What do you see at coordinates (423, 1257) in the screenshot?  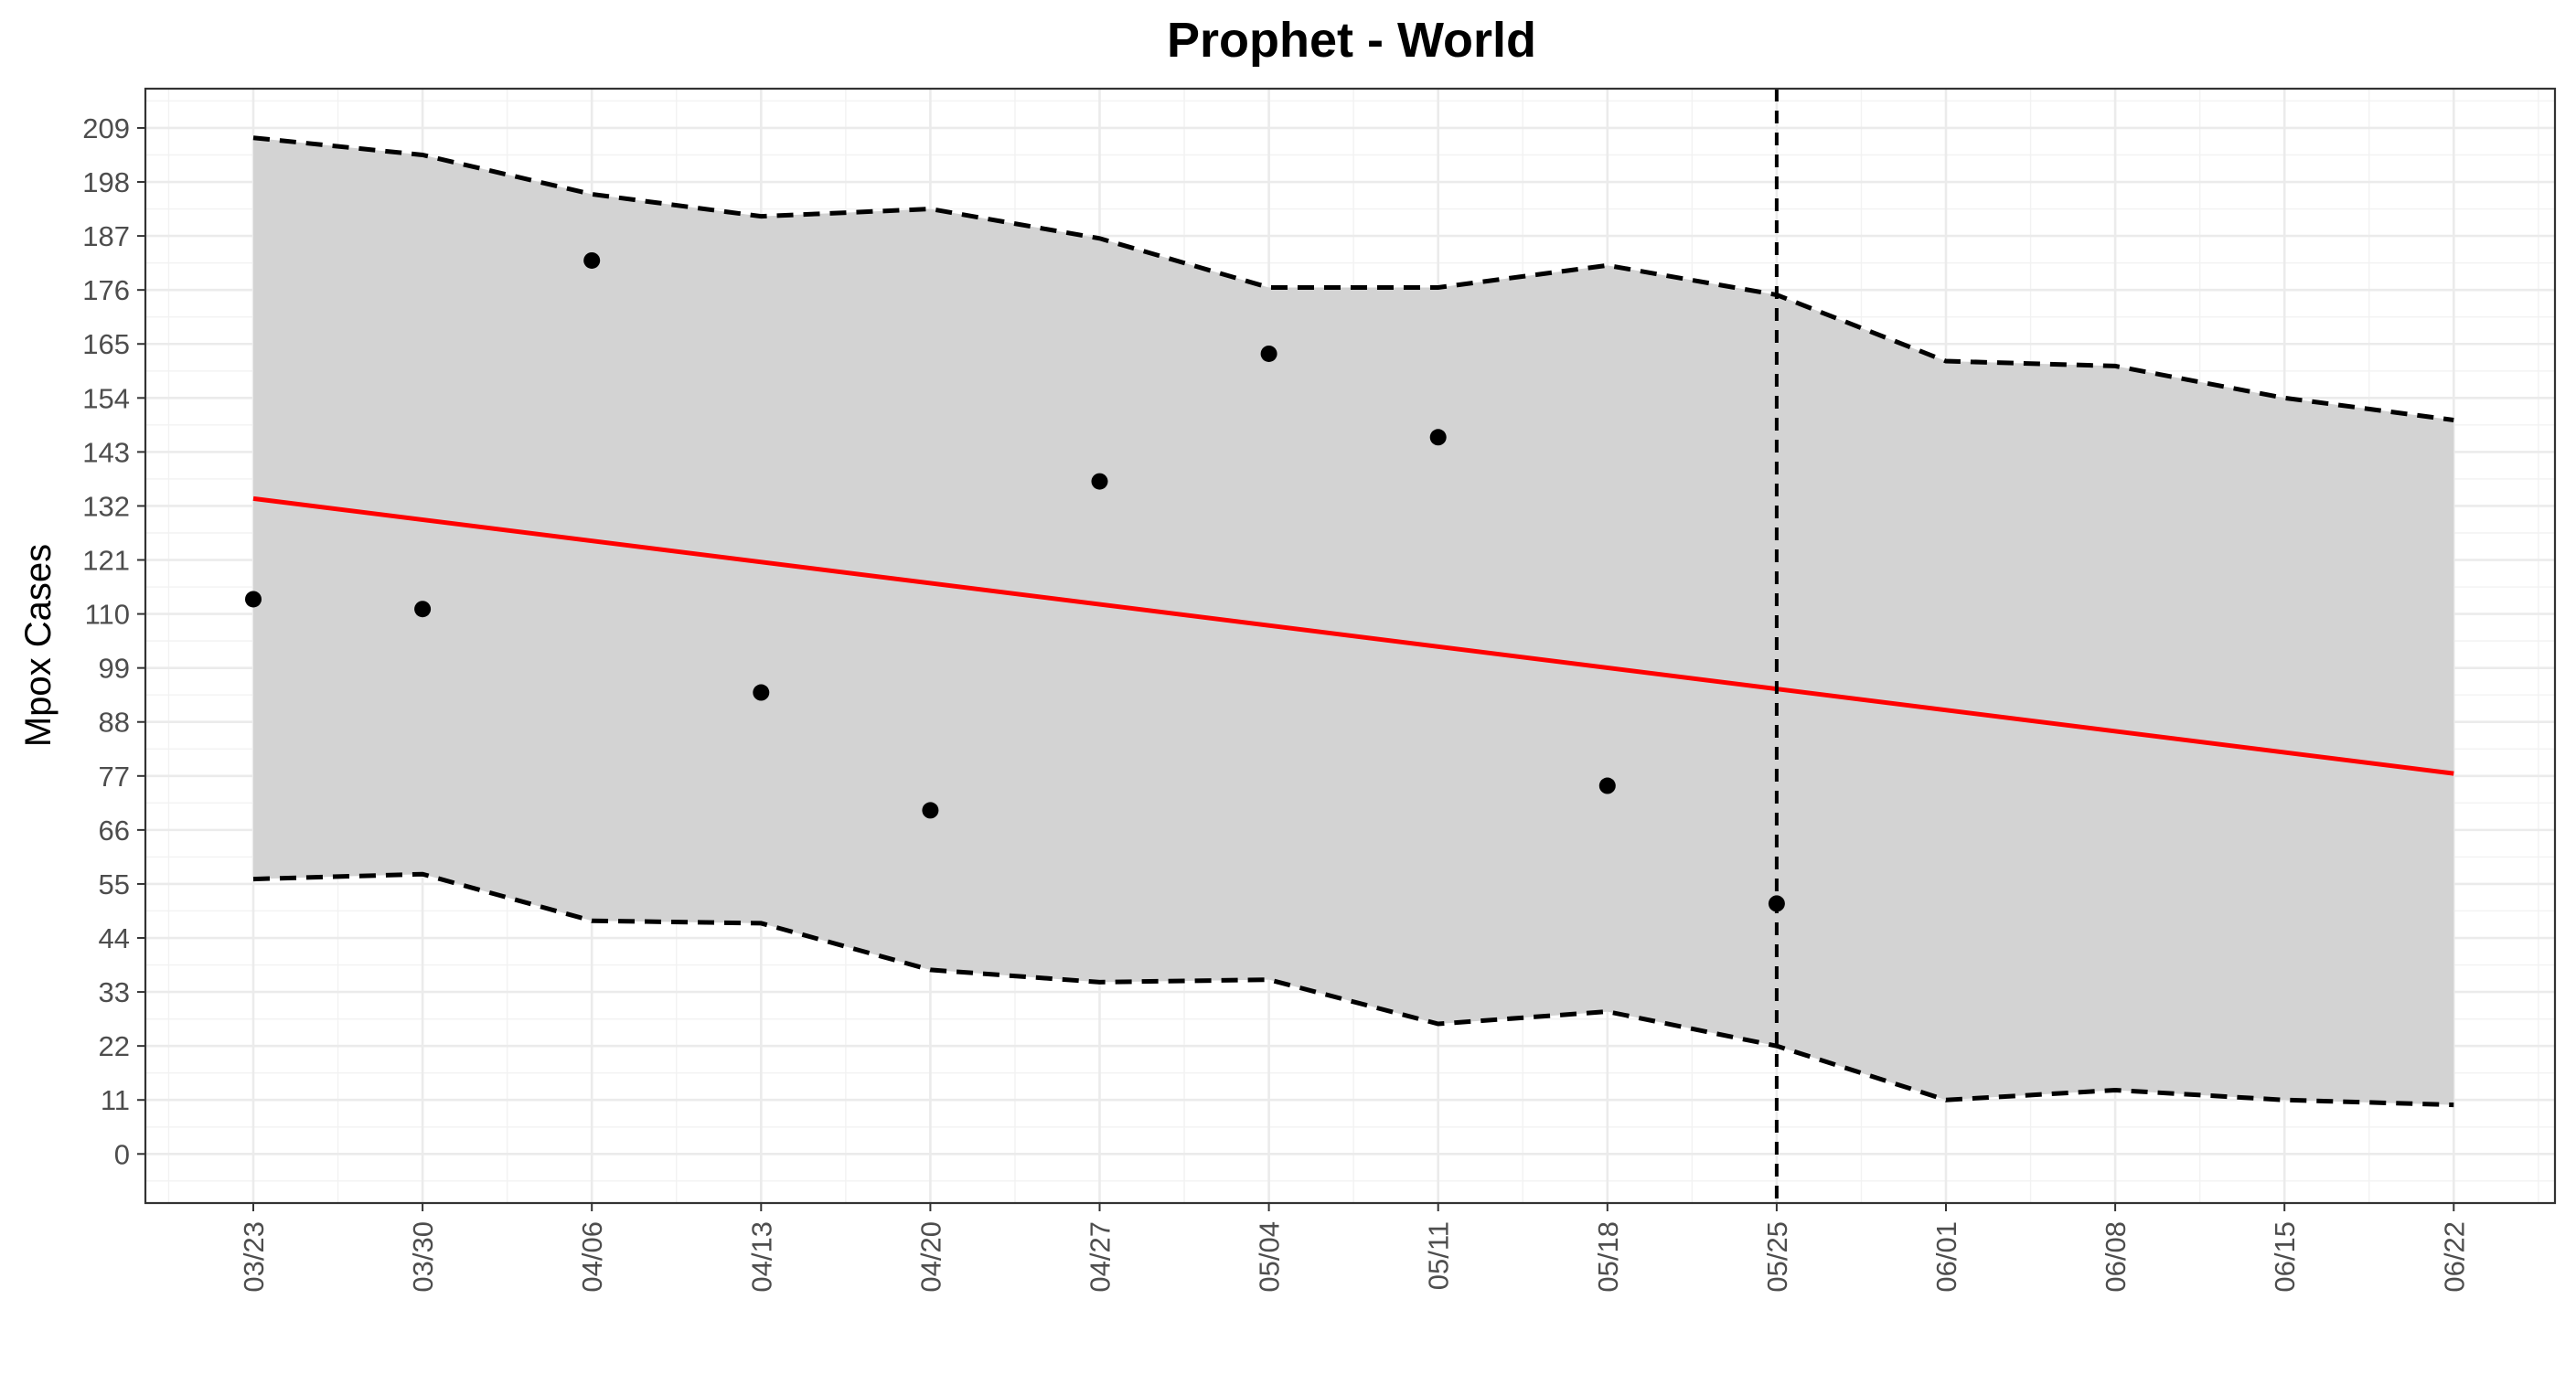 I see `x-tick-label: 03/30` at bounding box center [423, 1257].